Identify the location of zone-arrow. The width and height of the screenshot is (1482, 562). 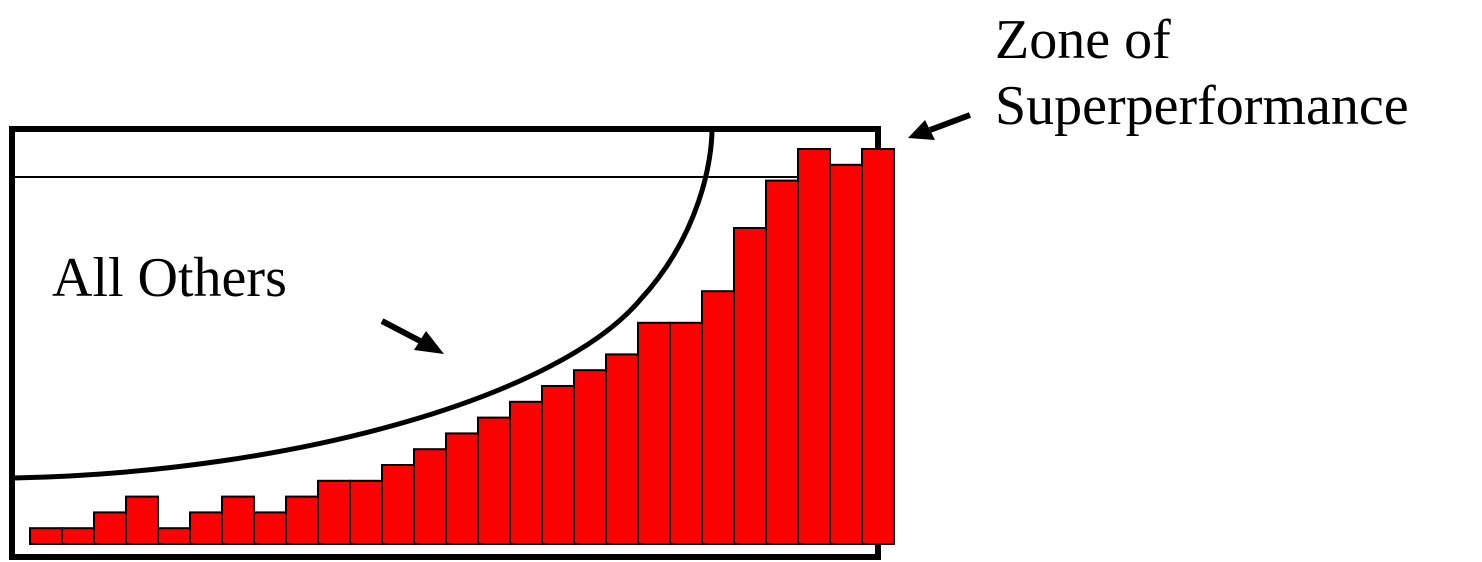
(940, 126).